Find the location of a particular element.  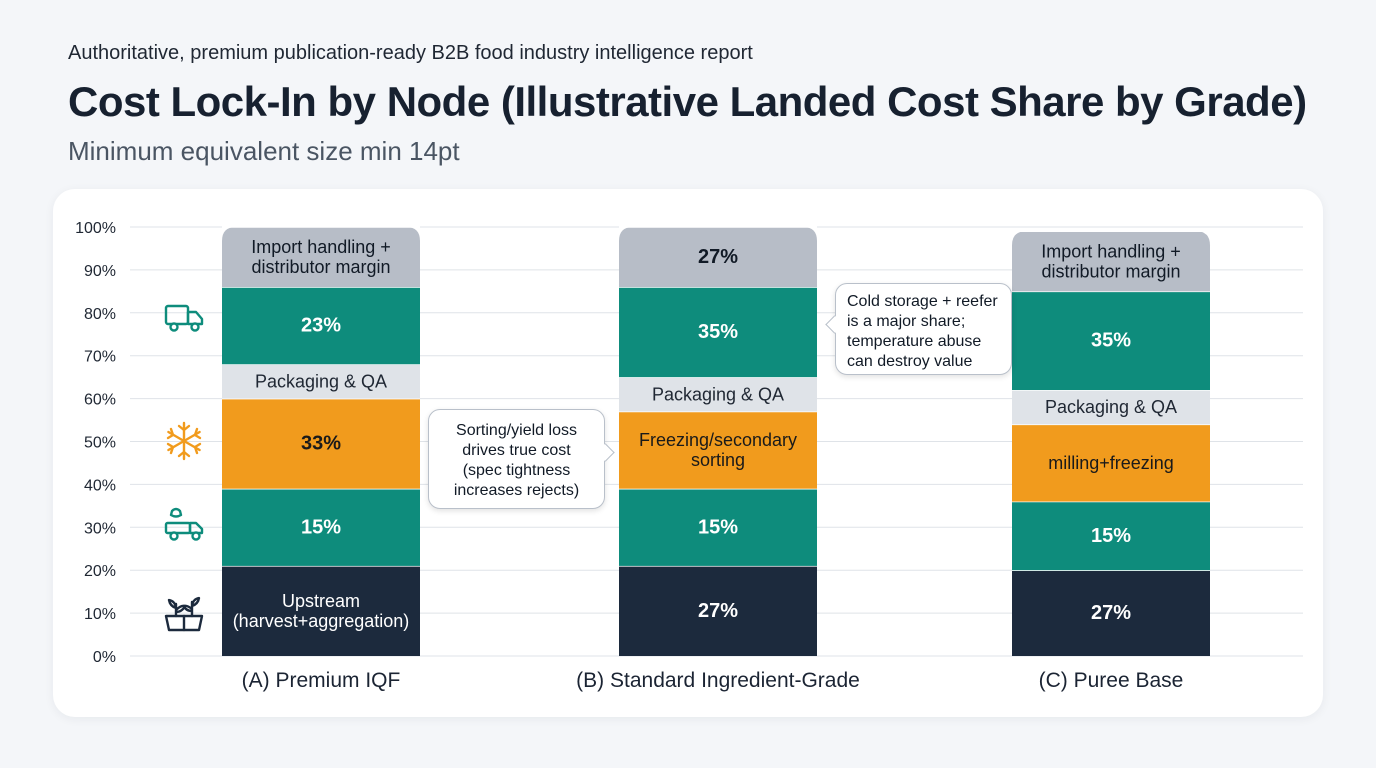

y-tick-label: 20% is located at coordinates (100, 571).